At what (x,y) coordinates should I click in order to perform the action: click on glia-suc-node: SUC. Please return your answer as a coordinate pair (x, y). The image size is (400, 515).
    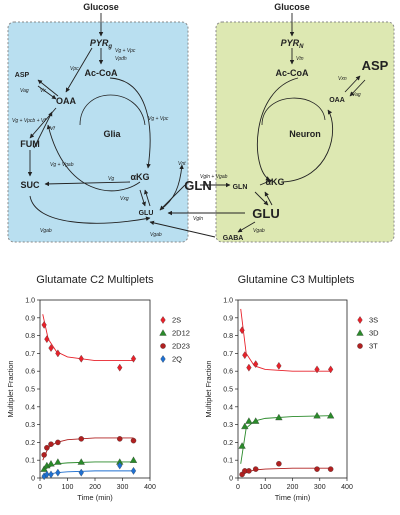
    Looking at the image, I should click on (30, 185).